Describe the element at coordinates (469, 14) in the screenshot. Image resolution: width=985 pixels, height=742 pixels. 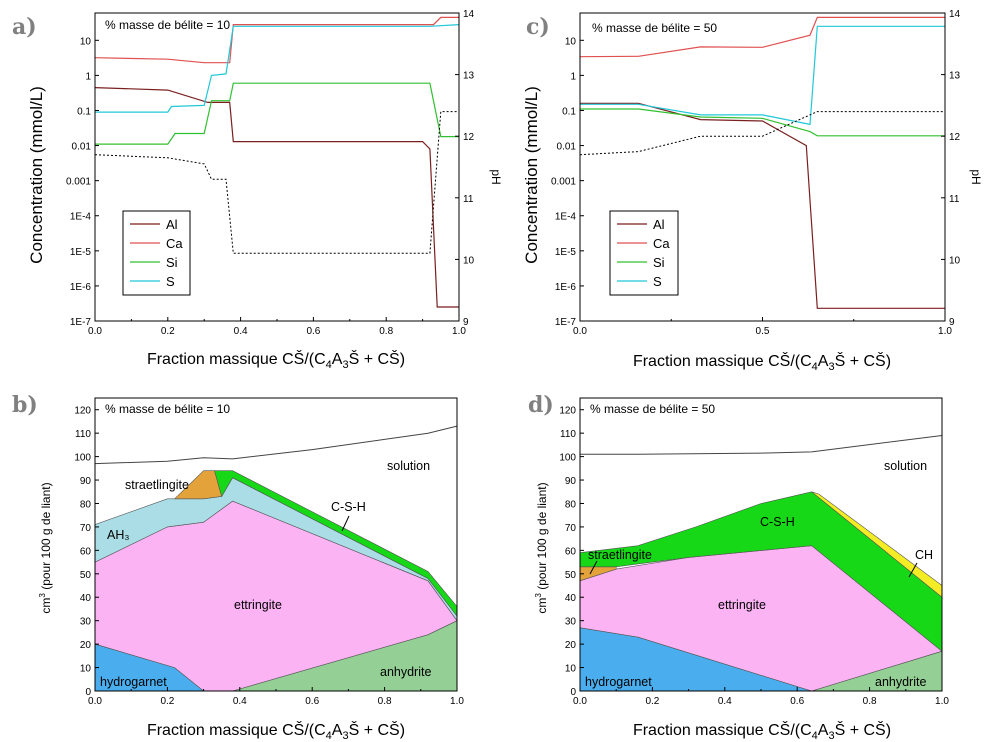
I see `y2tick-label-a: 14` at that location.